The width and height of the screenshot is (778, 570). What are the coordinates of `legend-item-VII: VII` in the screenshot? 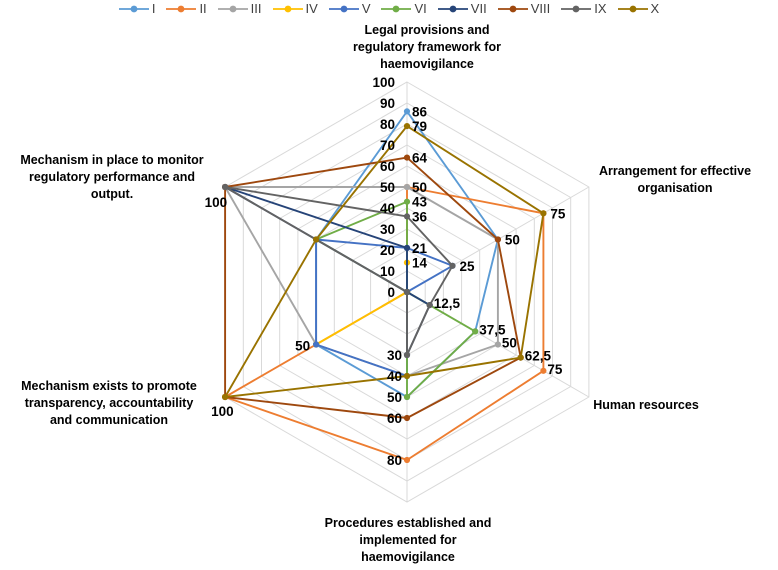 It's located at (462, 8).